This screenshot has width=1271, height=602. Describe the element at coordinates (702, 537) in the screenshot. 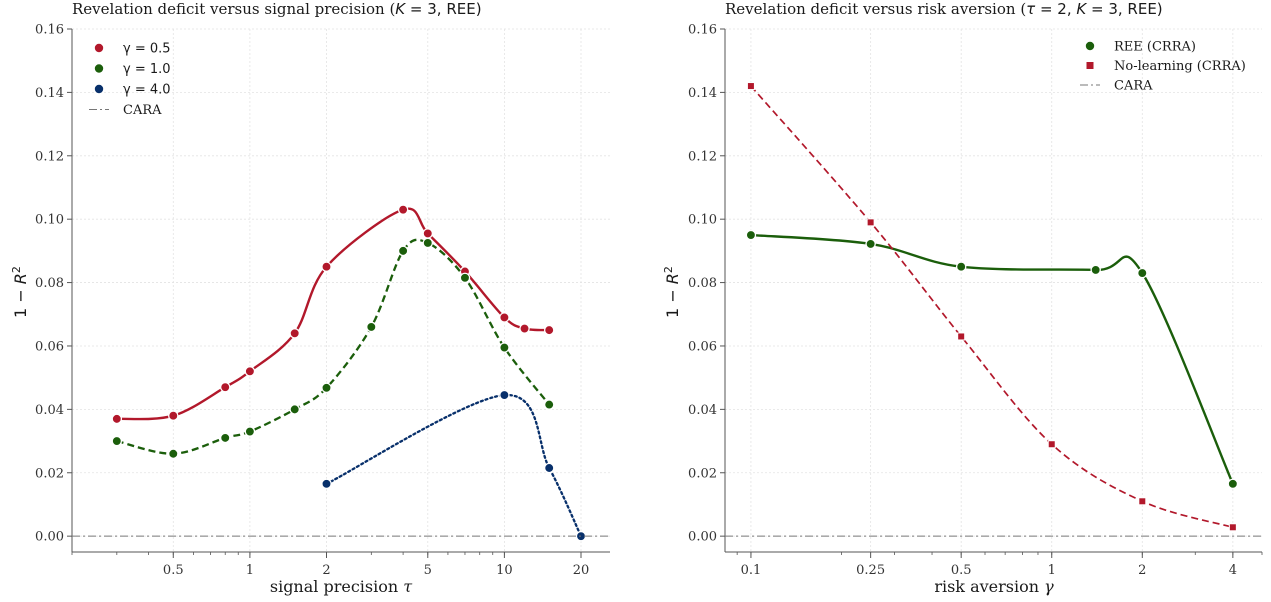

I see `r-y-tick-label: 0.00` at that location.